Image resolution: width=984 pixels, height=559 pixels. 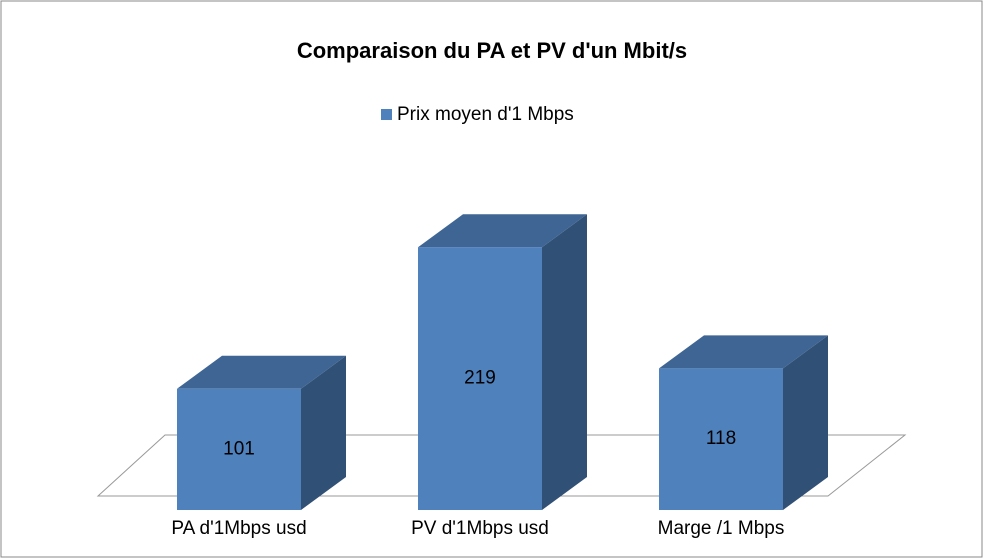 What do you see at coordinates (492, 50) in the screenshot?
I see `chart-title: Comparaison du PA et PV d'un Mbit/s` at bounding box center [492, 50].